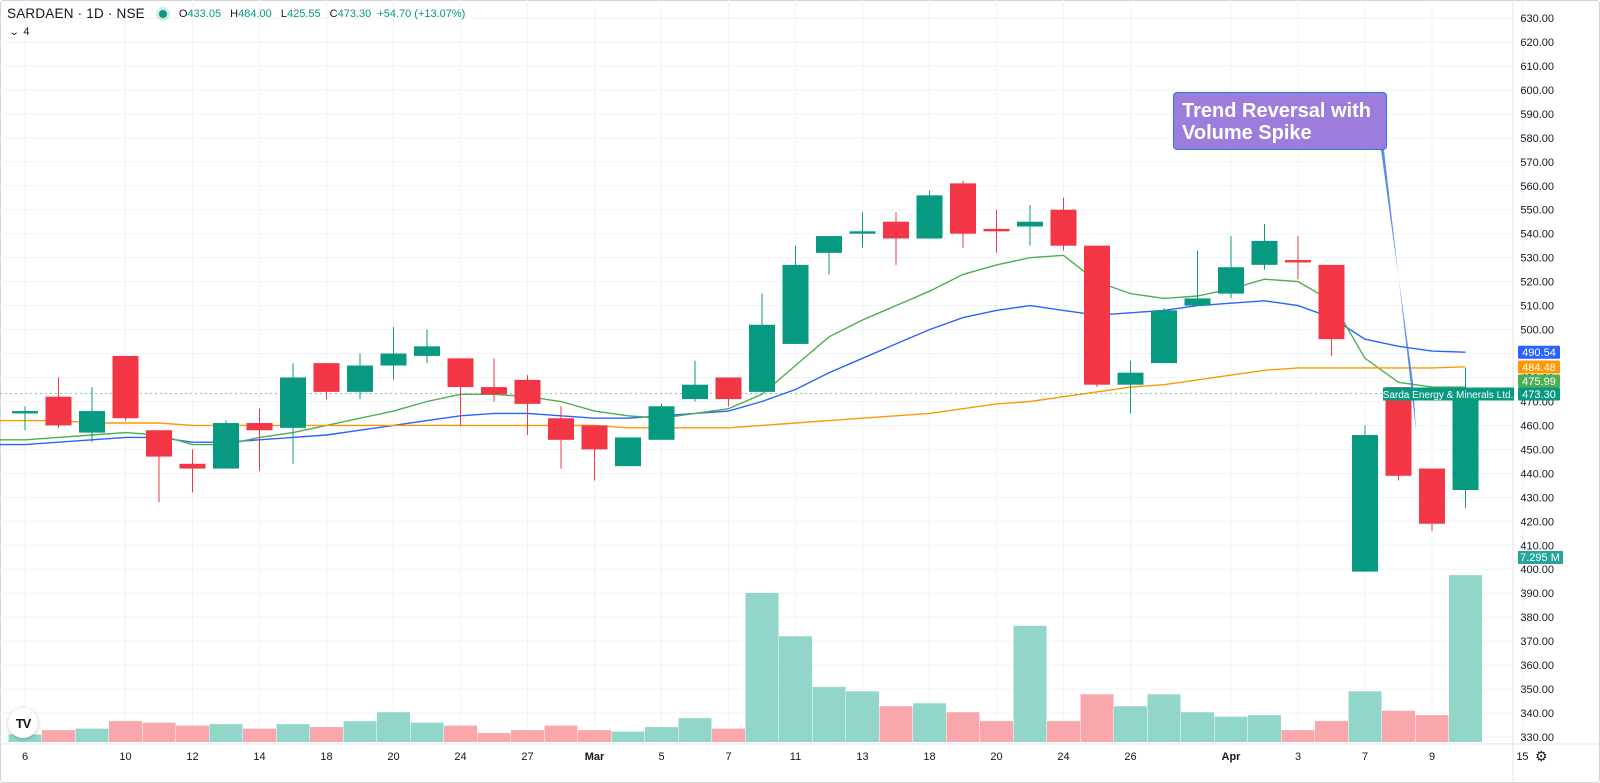 This screenshot has width=1600, height=783. I want to click on close-value: 473.30, so click(354, 13).